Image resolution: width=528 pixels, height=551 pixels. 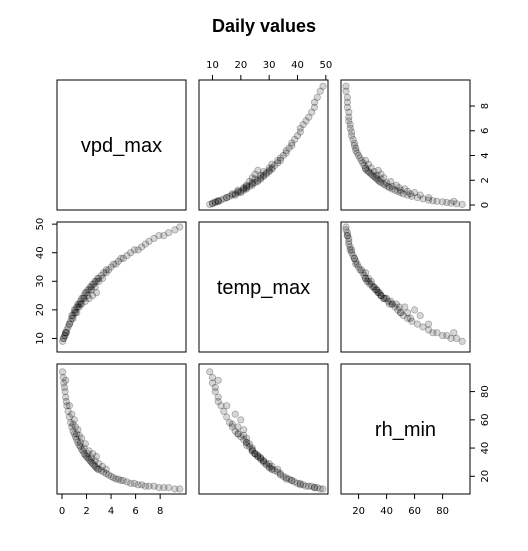 What do you see at coordinates (263, 145) in the screenshot?
I see `panel-vpd_max-temp_max` at bounding box center [263, 145].